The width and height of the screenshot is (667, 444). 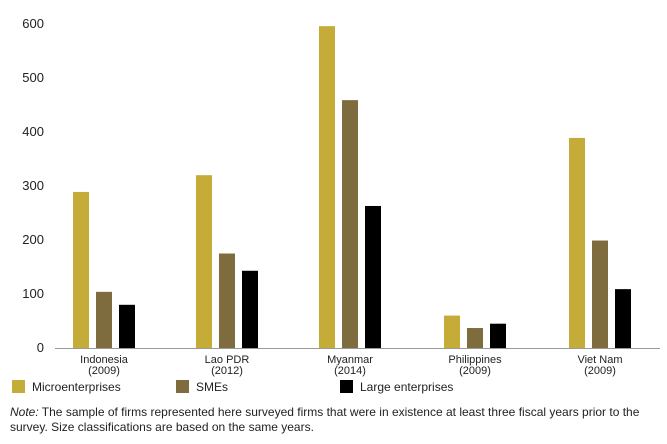 I want to click on legend-swatch-smes, so click(x=182, y=386).